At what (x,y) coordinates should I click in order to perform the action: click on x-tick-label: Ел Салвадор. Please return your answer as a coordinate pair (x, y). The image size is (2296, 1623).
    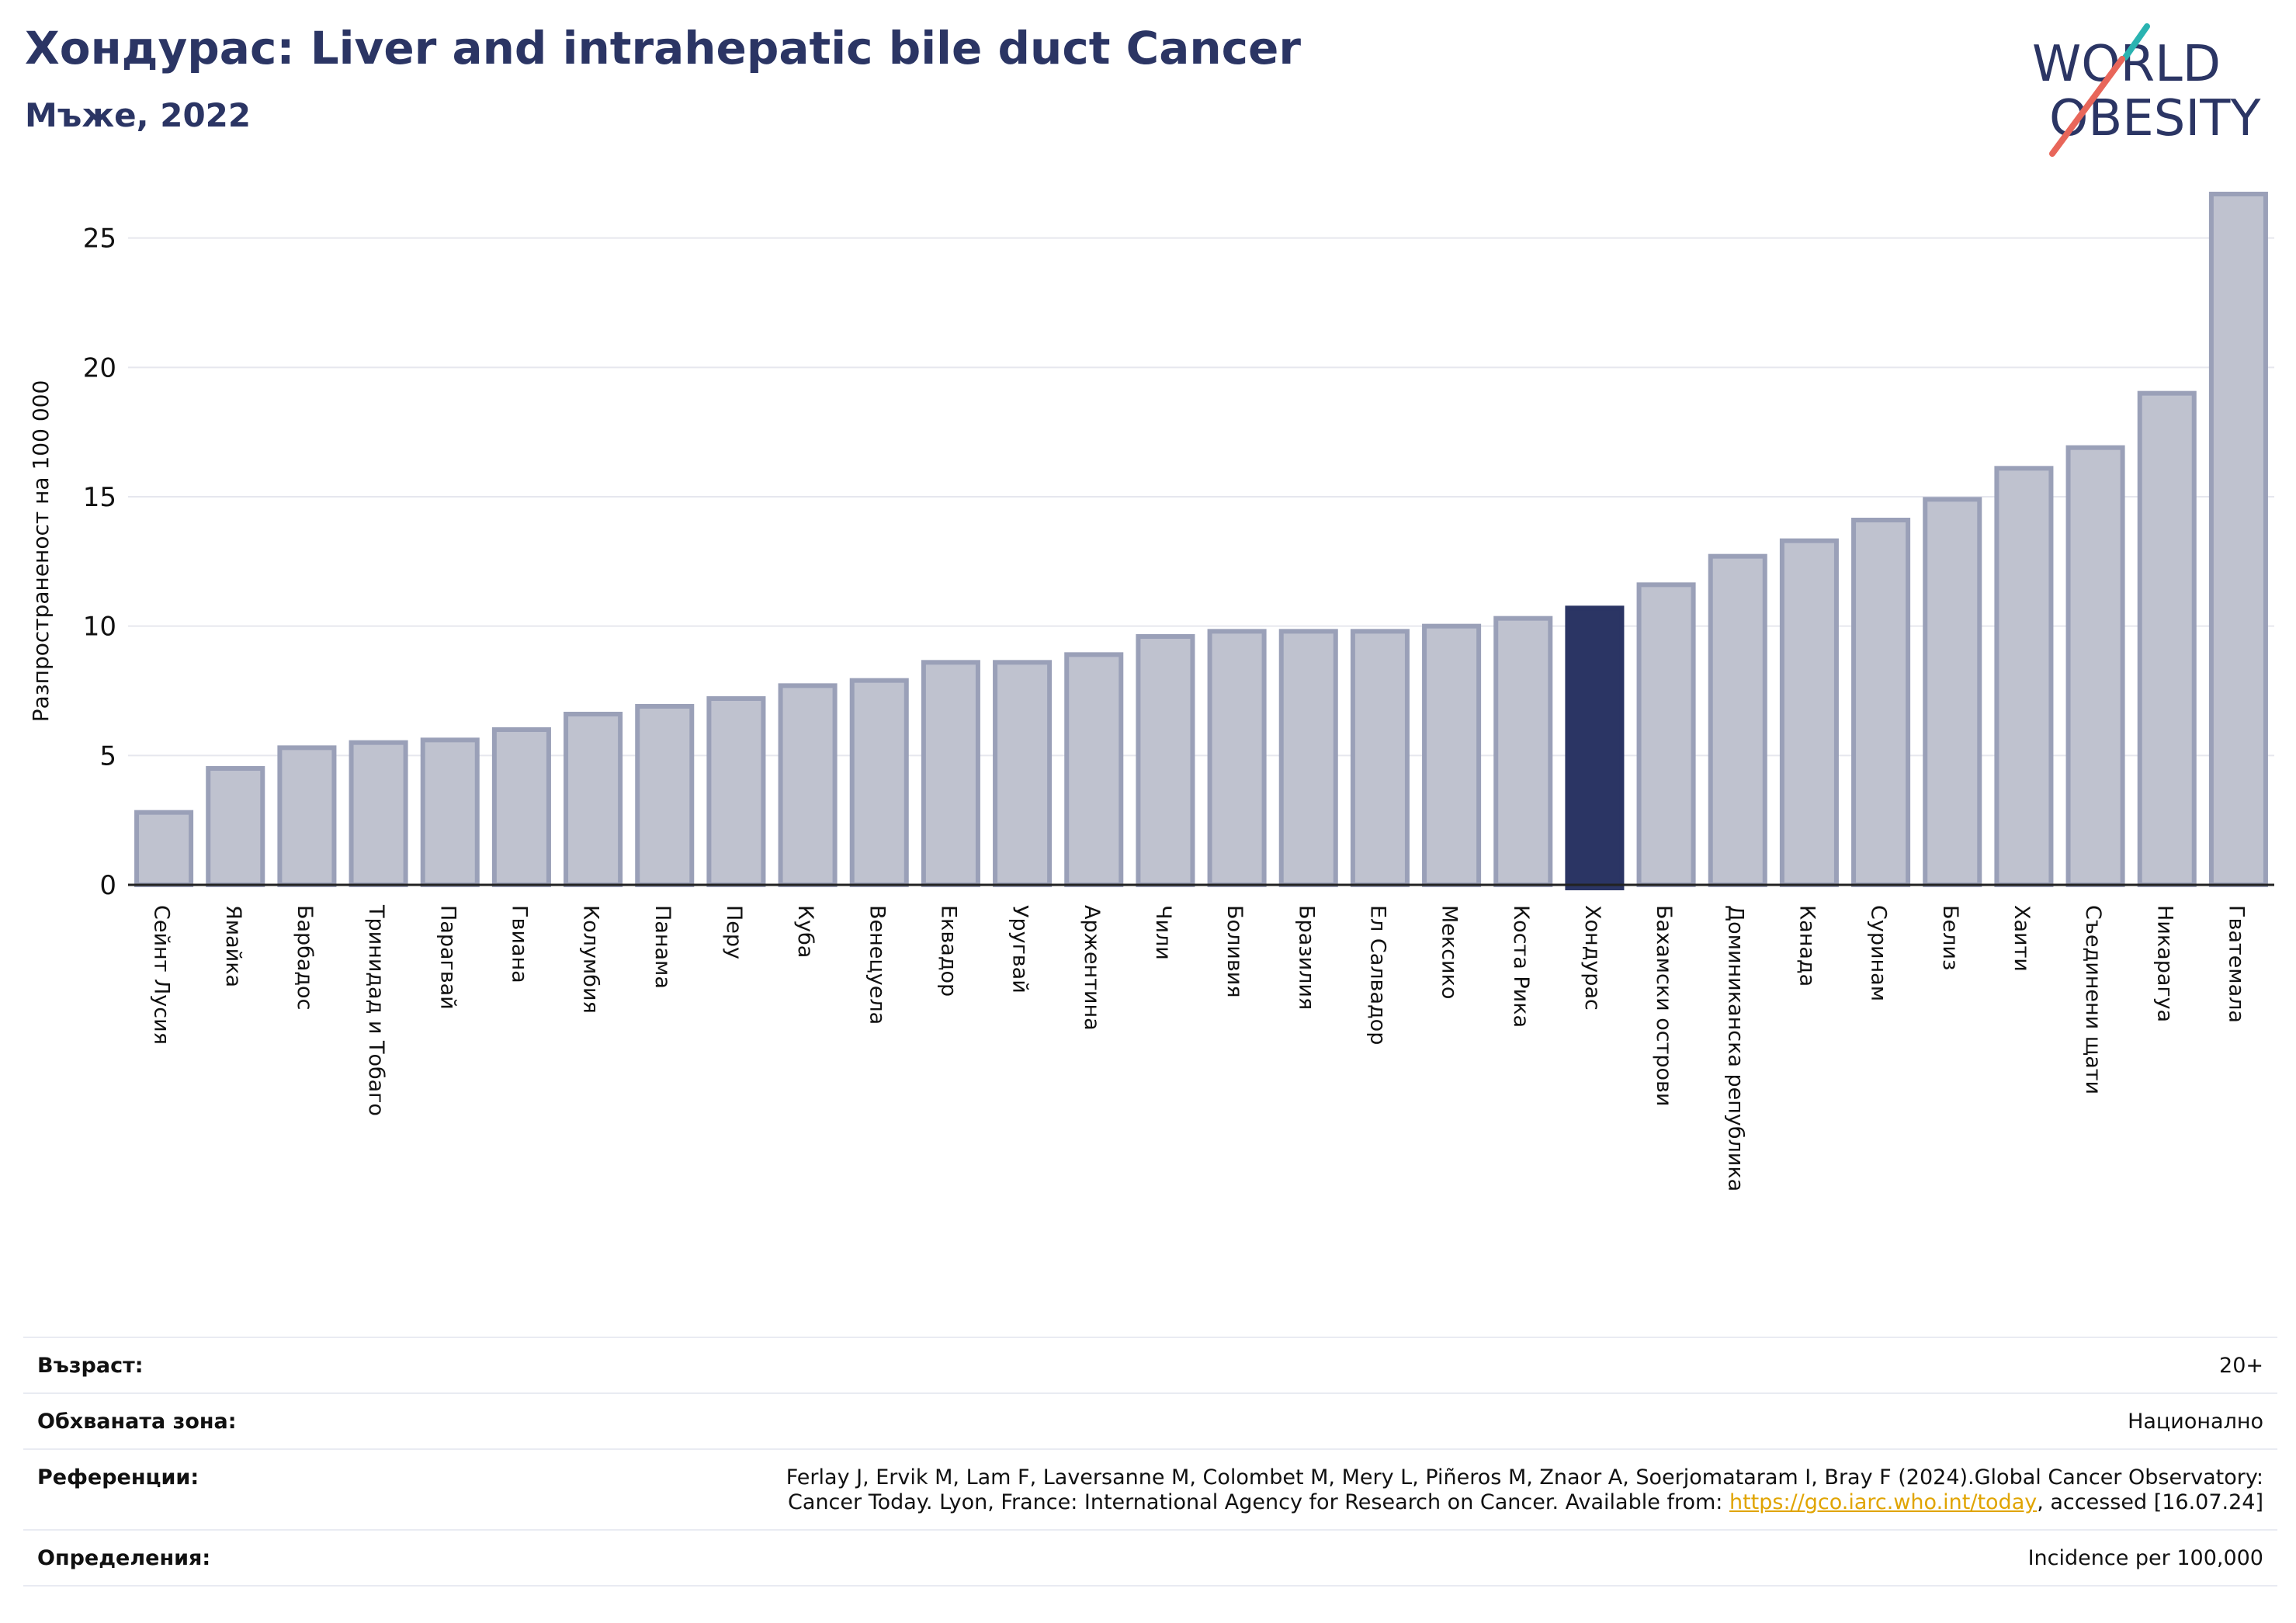
    Looking at the image, I should click on (1377, 975).